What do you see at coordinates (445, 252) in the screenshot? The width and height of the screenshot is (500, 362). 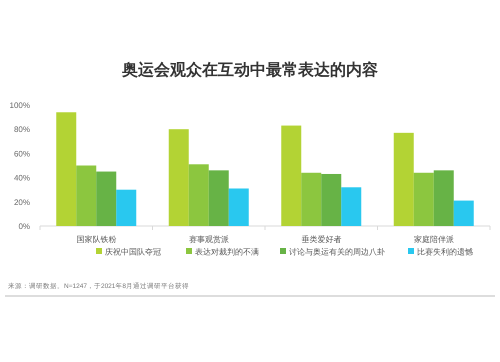 I see `legend-label: 比赛失利的遗憾` at bounding box center [445, 252].